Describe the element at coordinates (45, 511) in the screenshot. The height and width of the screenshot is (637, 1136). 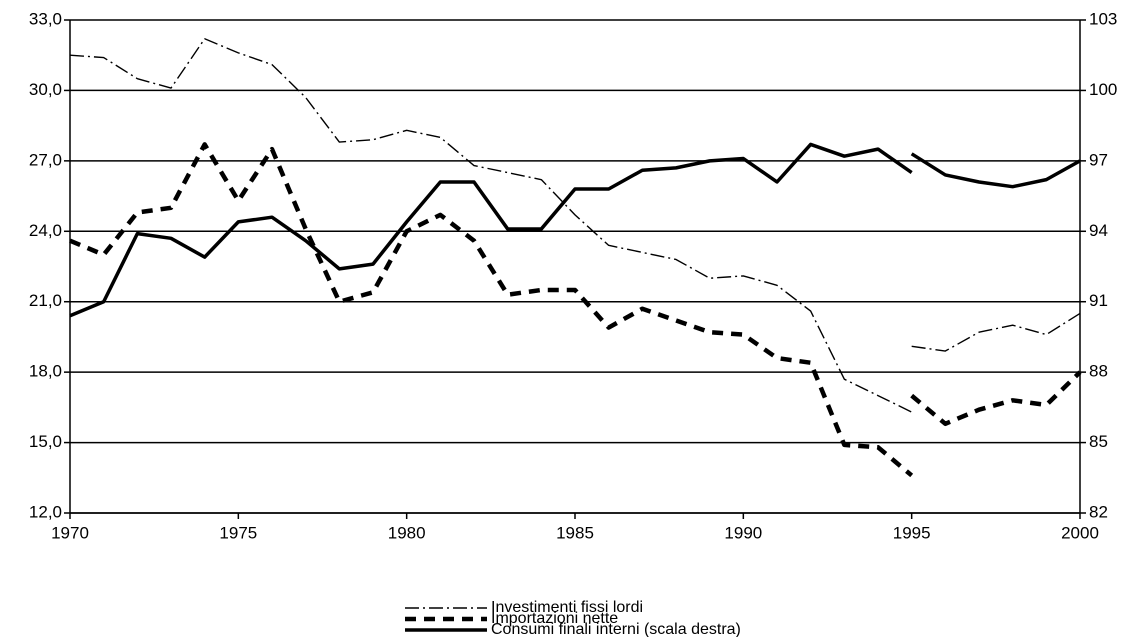
I see `y-tick-label: 12,0` at that location.